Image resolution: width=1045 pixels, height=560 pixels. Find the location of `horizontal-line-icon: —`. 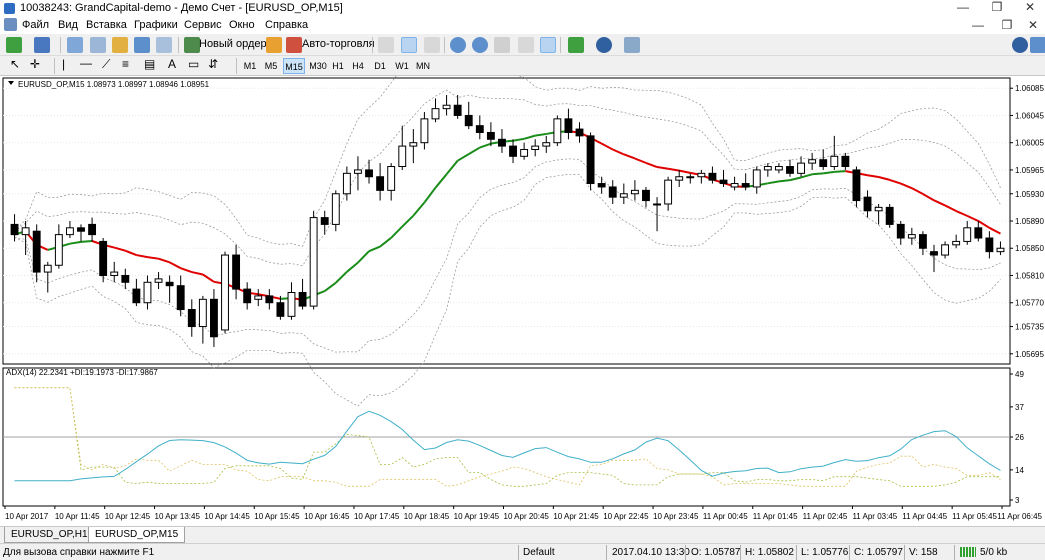

horizontal-line-icon: — is located at coordinates (86, 63).